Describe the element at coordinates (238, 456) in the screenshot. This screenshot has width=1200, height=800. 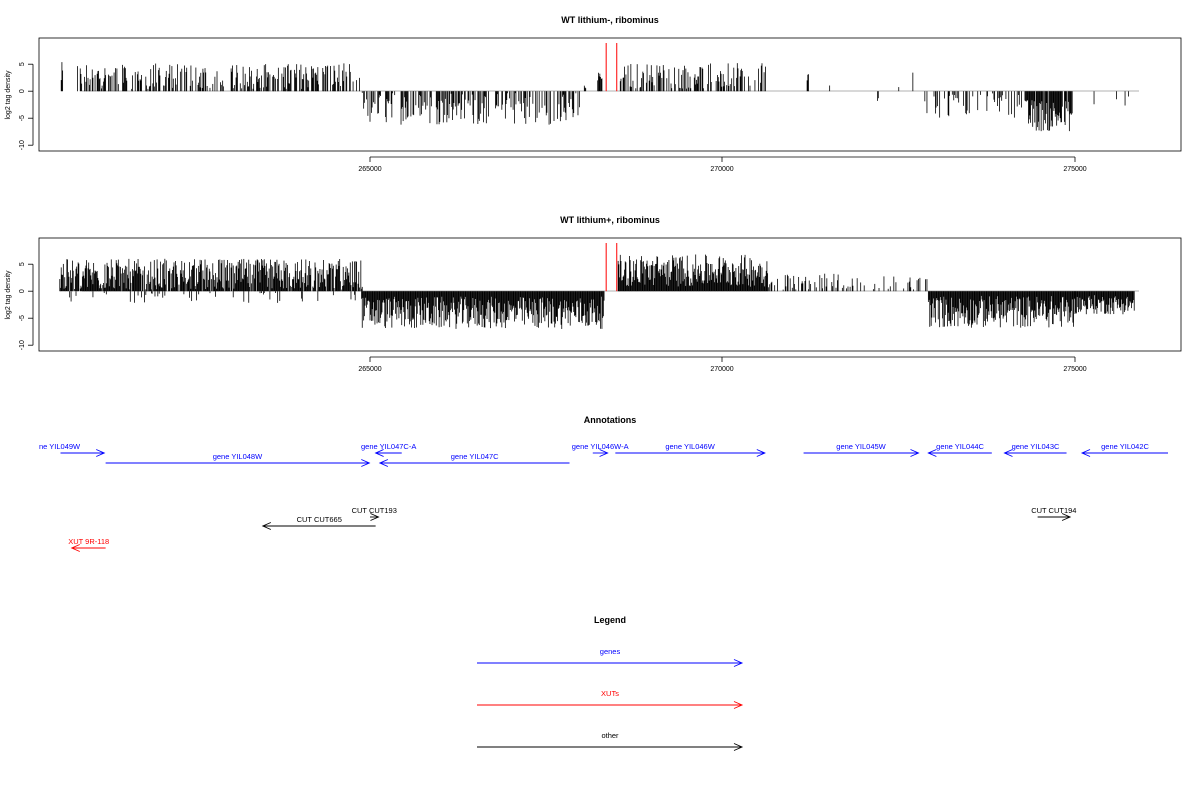
I see `feature-label: gene YIL048W` at that location.